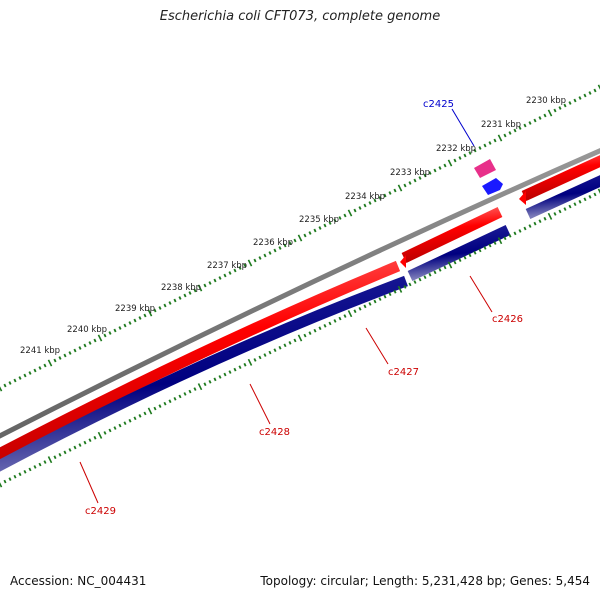 The height and width of the screenshot is (600, 600). What do you see at coordinates (501, 125) in the screenshot?
I see `scale-label: 2231 kbp` at bounding box center [501, 125].